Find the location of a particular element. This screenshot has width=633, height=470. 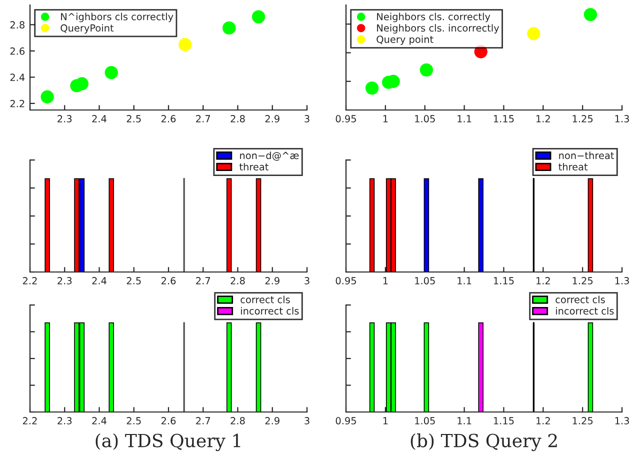

y-tick-label: 2.2 is located at coordinates (17, 104).